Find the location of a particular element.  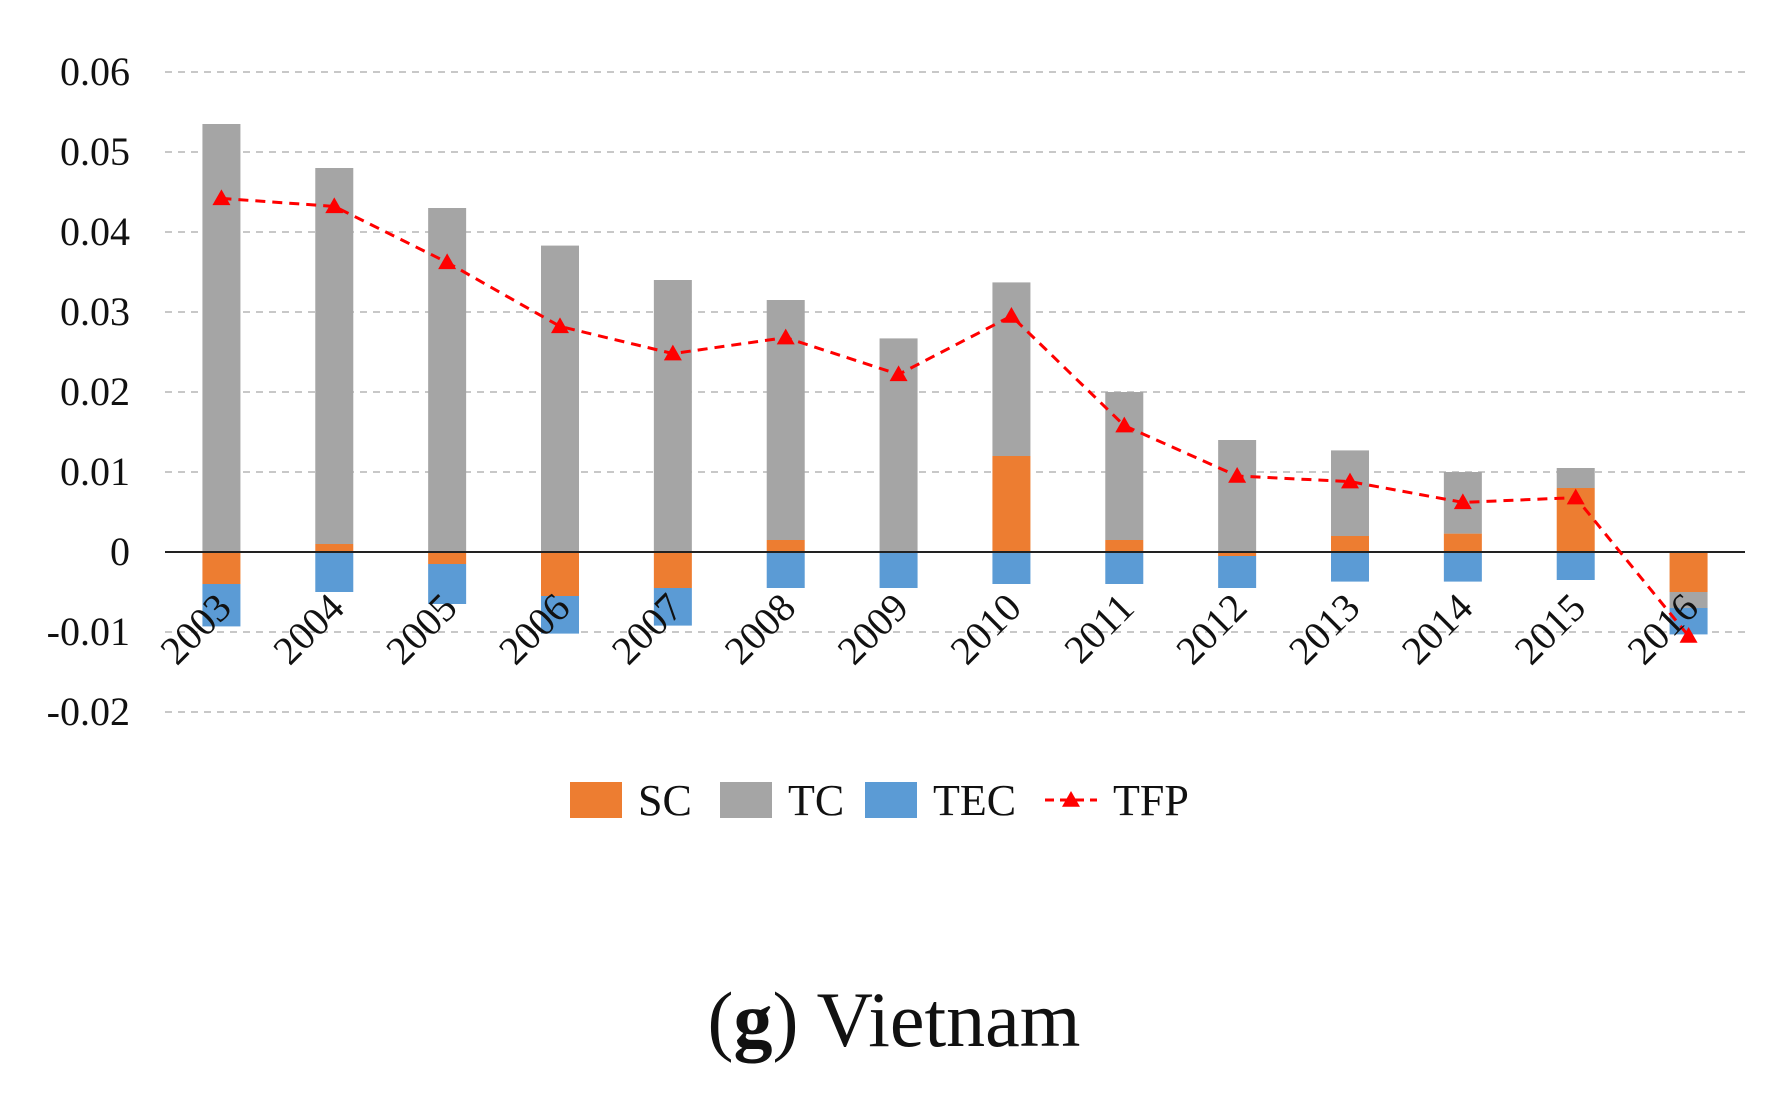

bar-tec-2010 is located at coordinates (1011, 568).